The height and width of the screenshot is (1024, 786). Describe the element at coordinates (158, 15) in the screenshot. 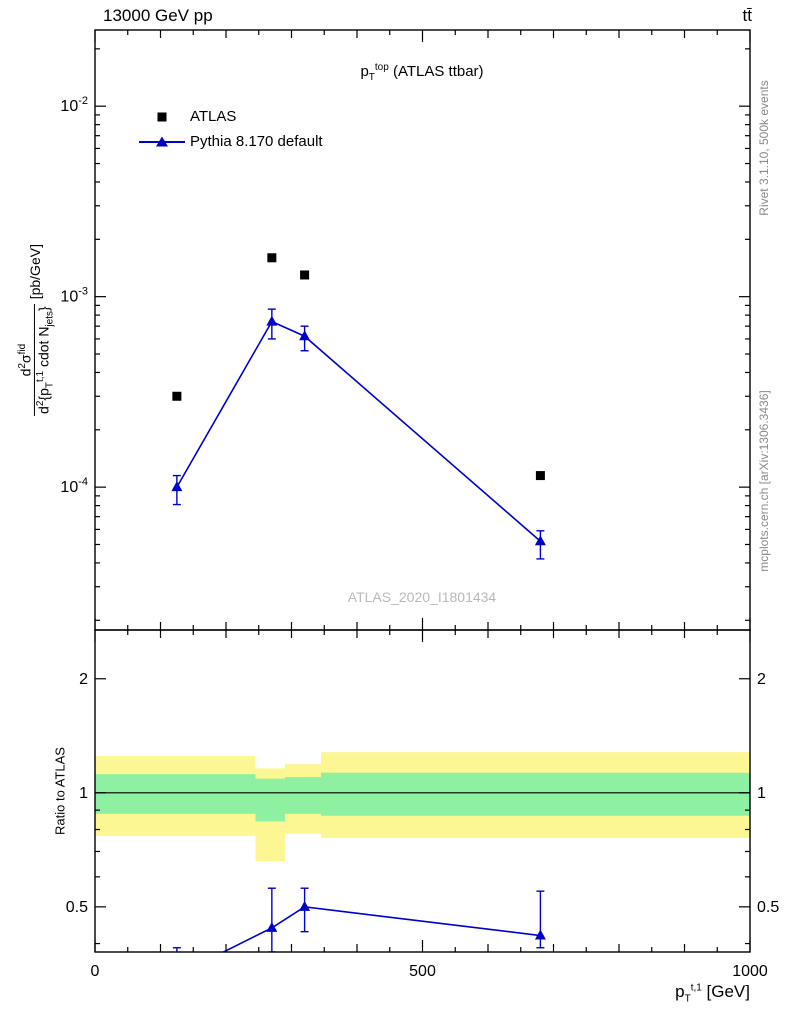

I see `beam-energy-label: 13000 GeV pp` at that location.